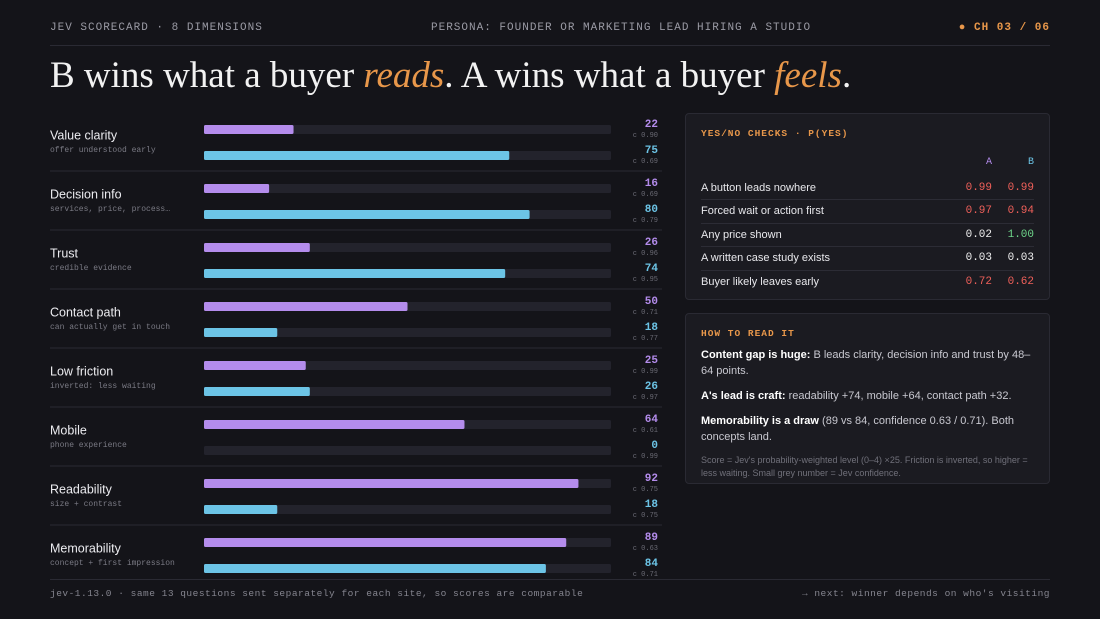  Describe the element at coordinates (68, 430) in the screenshot. I see `dimension-label: Mobile` at that location.